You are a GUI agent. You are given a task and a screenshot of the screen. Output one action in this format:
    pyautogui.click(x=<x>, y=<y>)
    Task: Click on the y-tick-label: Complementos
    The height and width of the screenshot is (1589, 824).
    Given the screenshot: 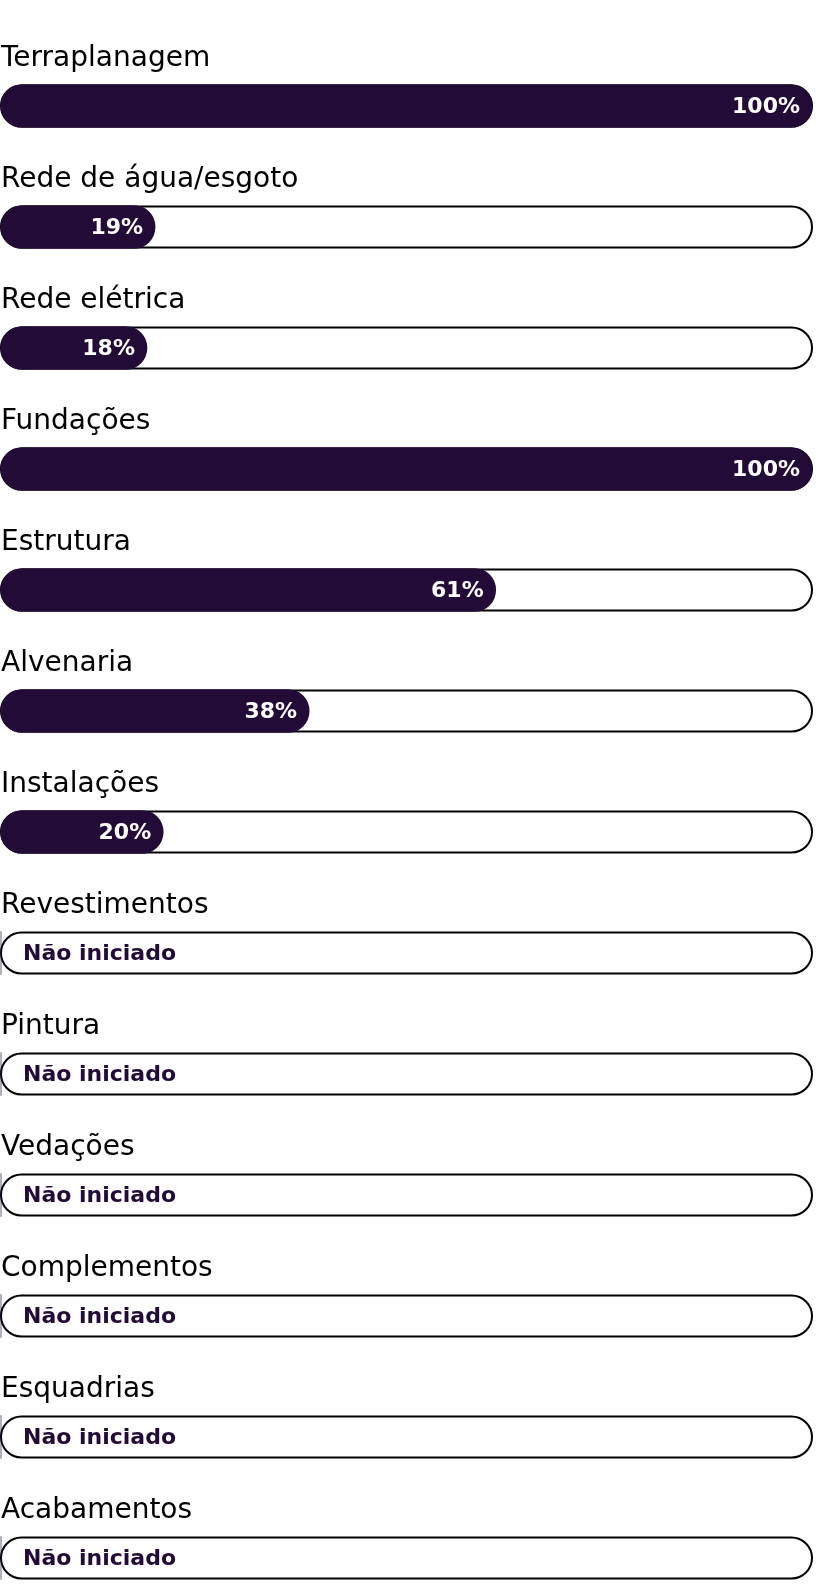 What is the action you would take?
    pyautogui.click(x=107, y=1266)
    